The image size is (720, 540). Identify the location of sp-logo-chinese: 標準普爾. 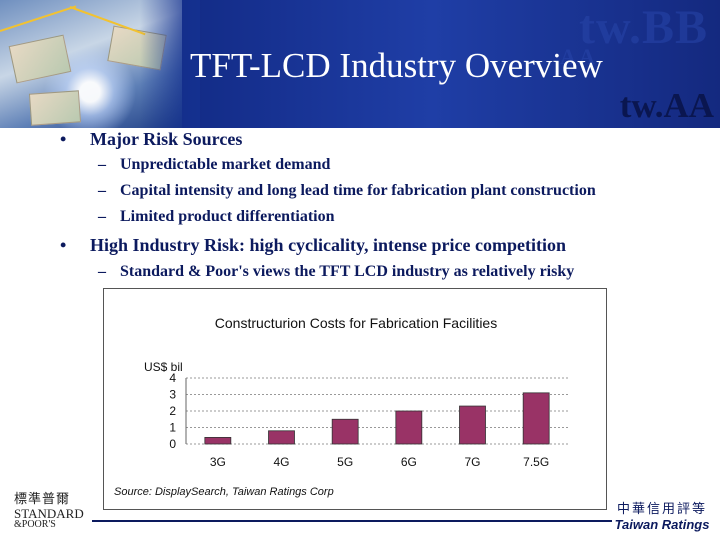
(42, 498).